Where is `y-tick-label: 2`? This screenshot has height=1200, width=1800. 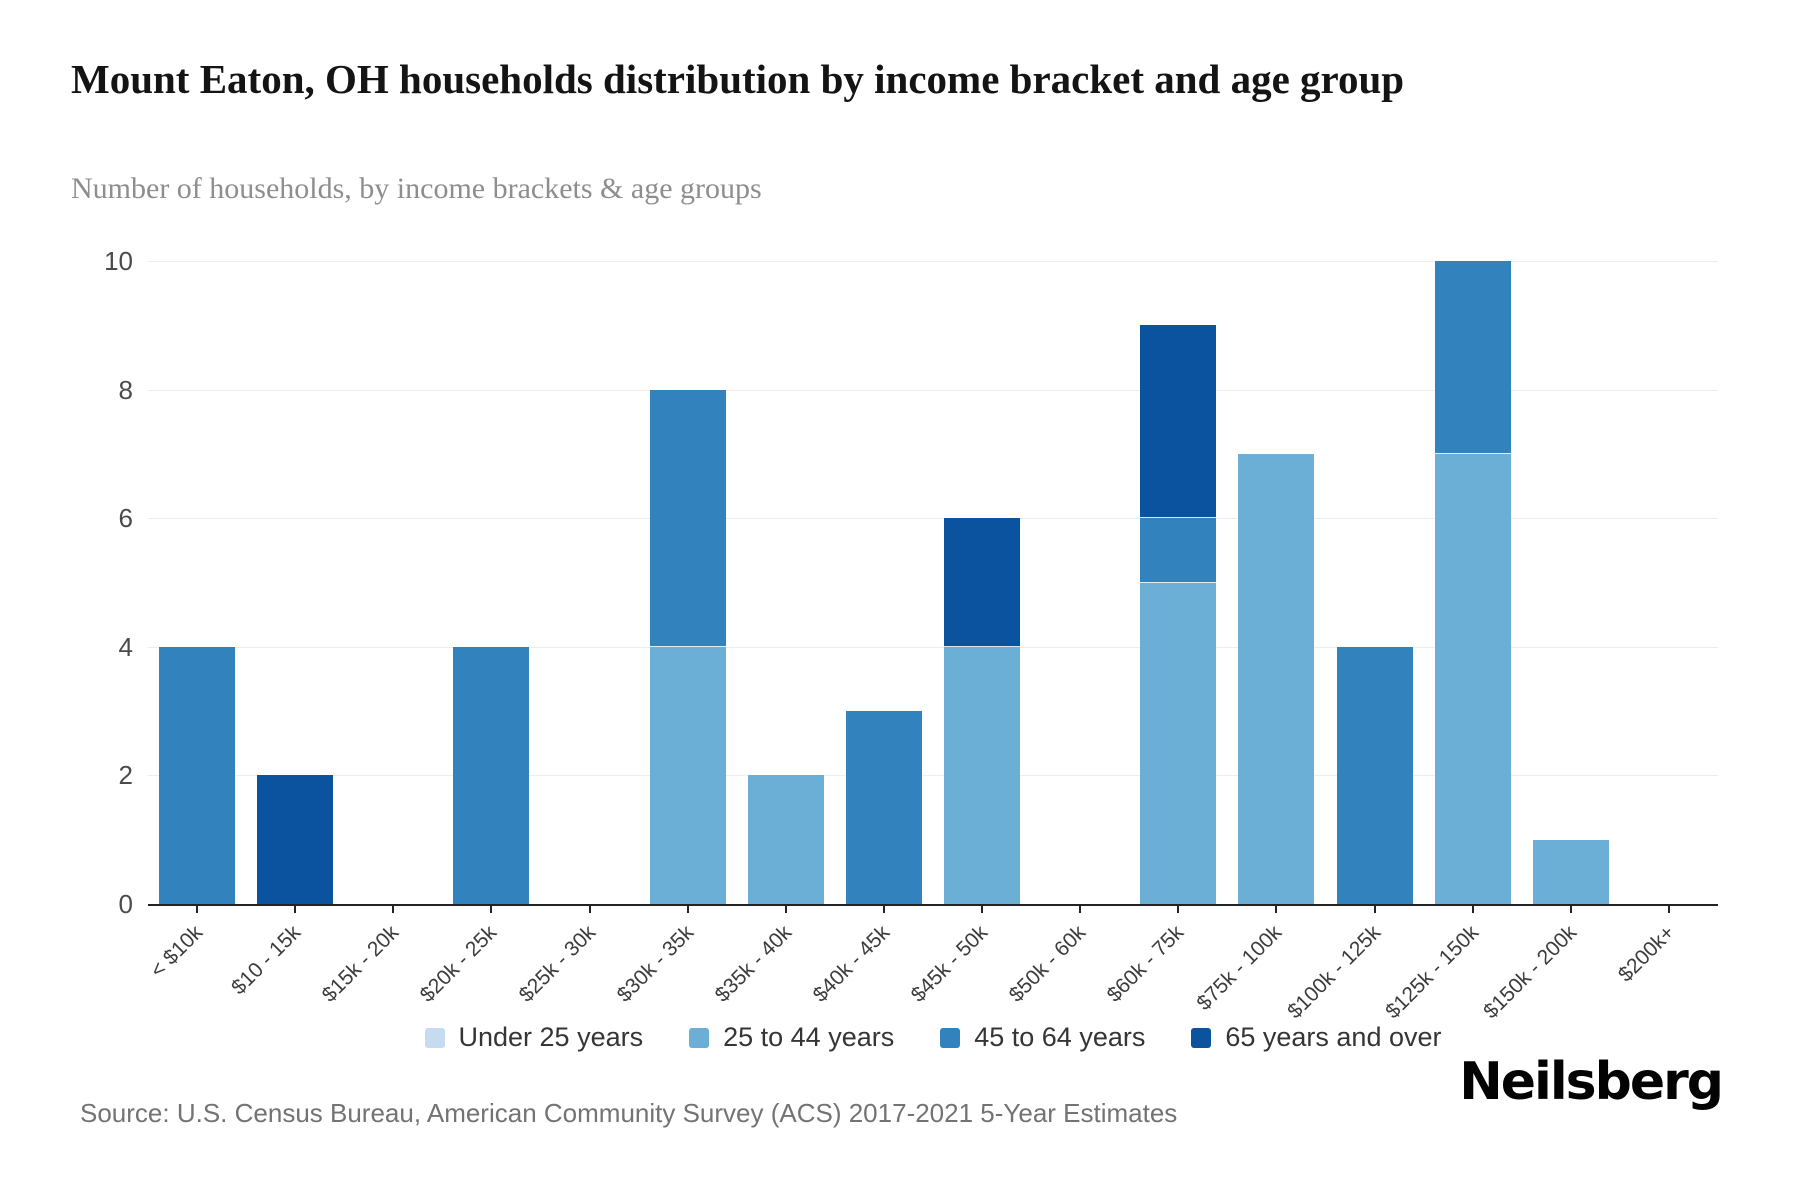
y-tick-label: 2 is located at coordinates (125, 775).